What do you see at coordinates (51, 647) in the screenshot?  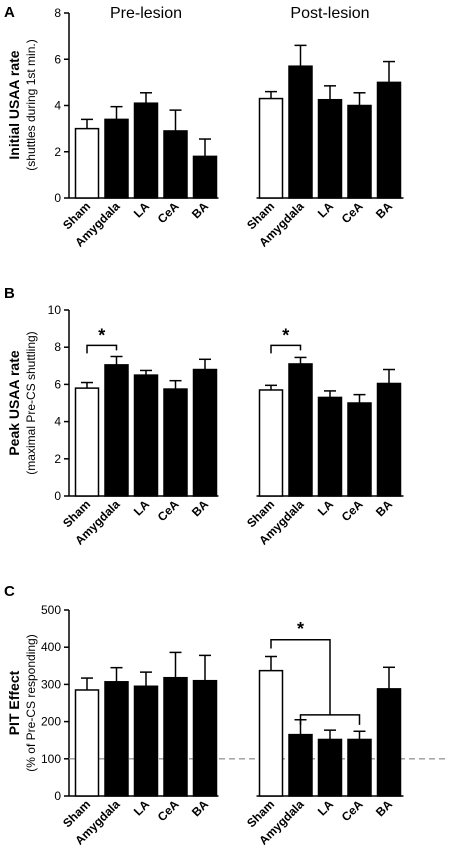 I see `y-tick-label: 400` at bounding box center [51, 647].